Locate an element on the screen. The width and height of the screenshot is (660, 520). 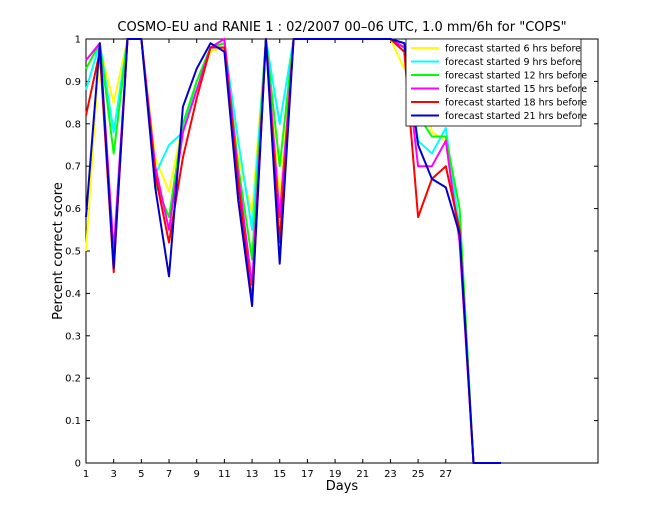
y-tick-label: 0.6 is located at coordinates (73, 209).